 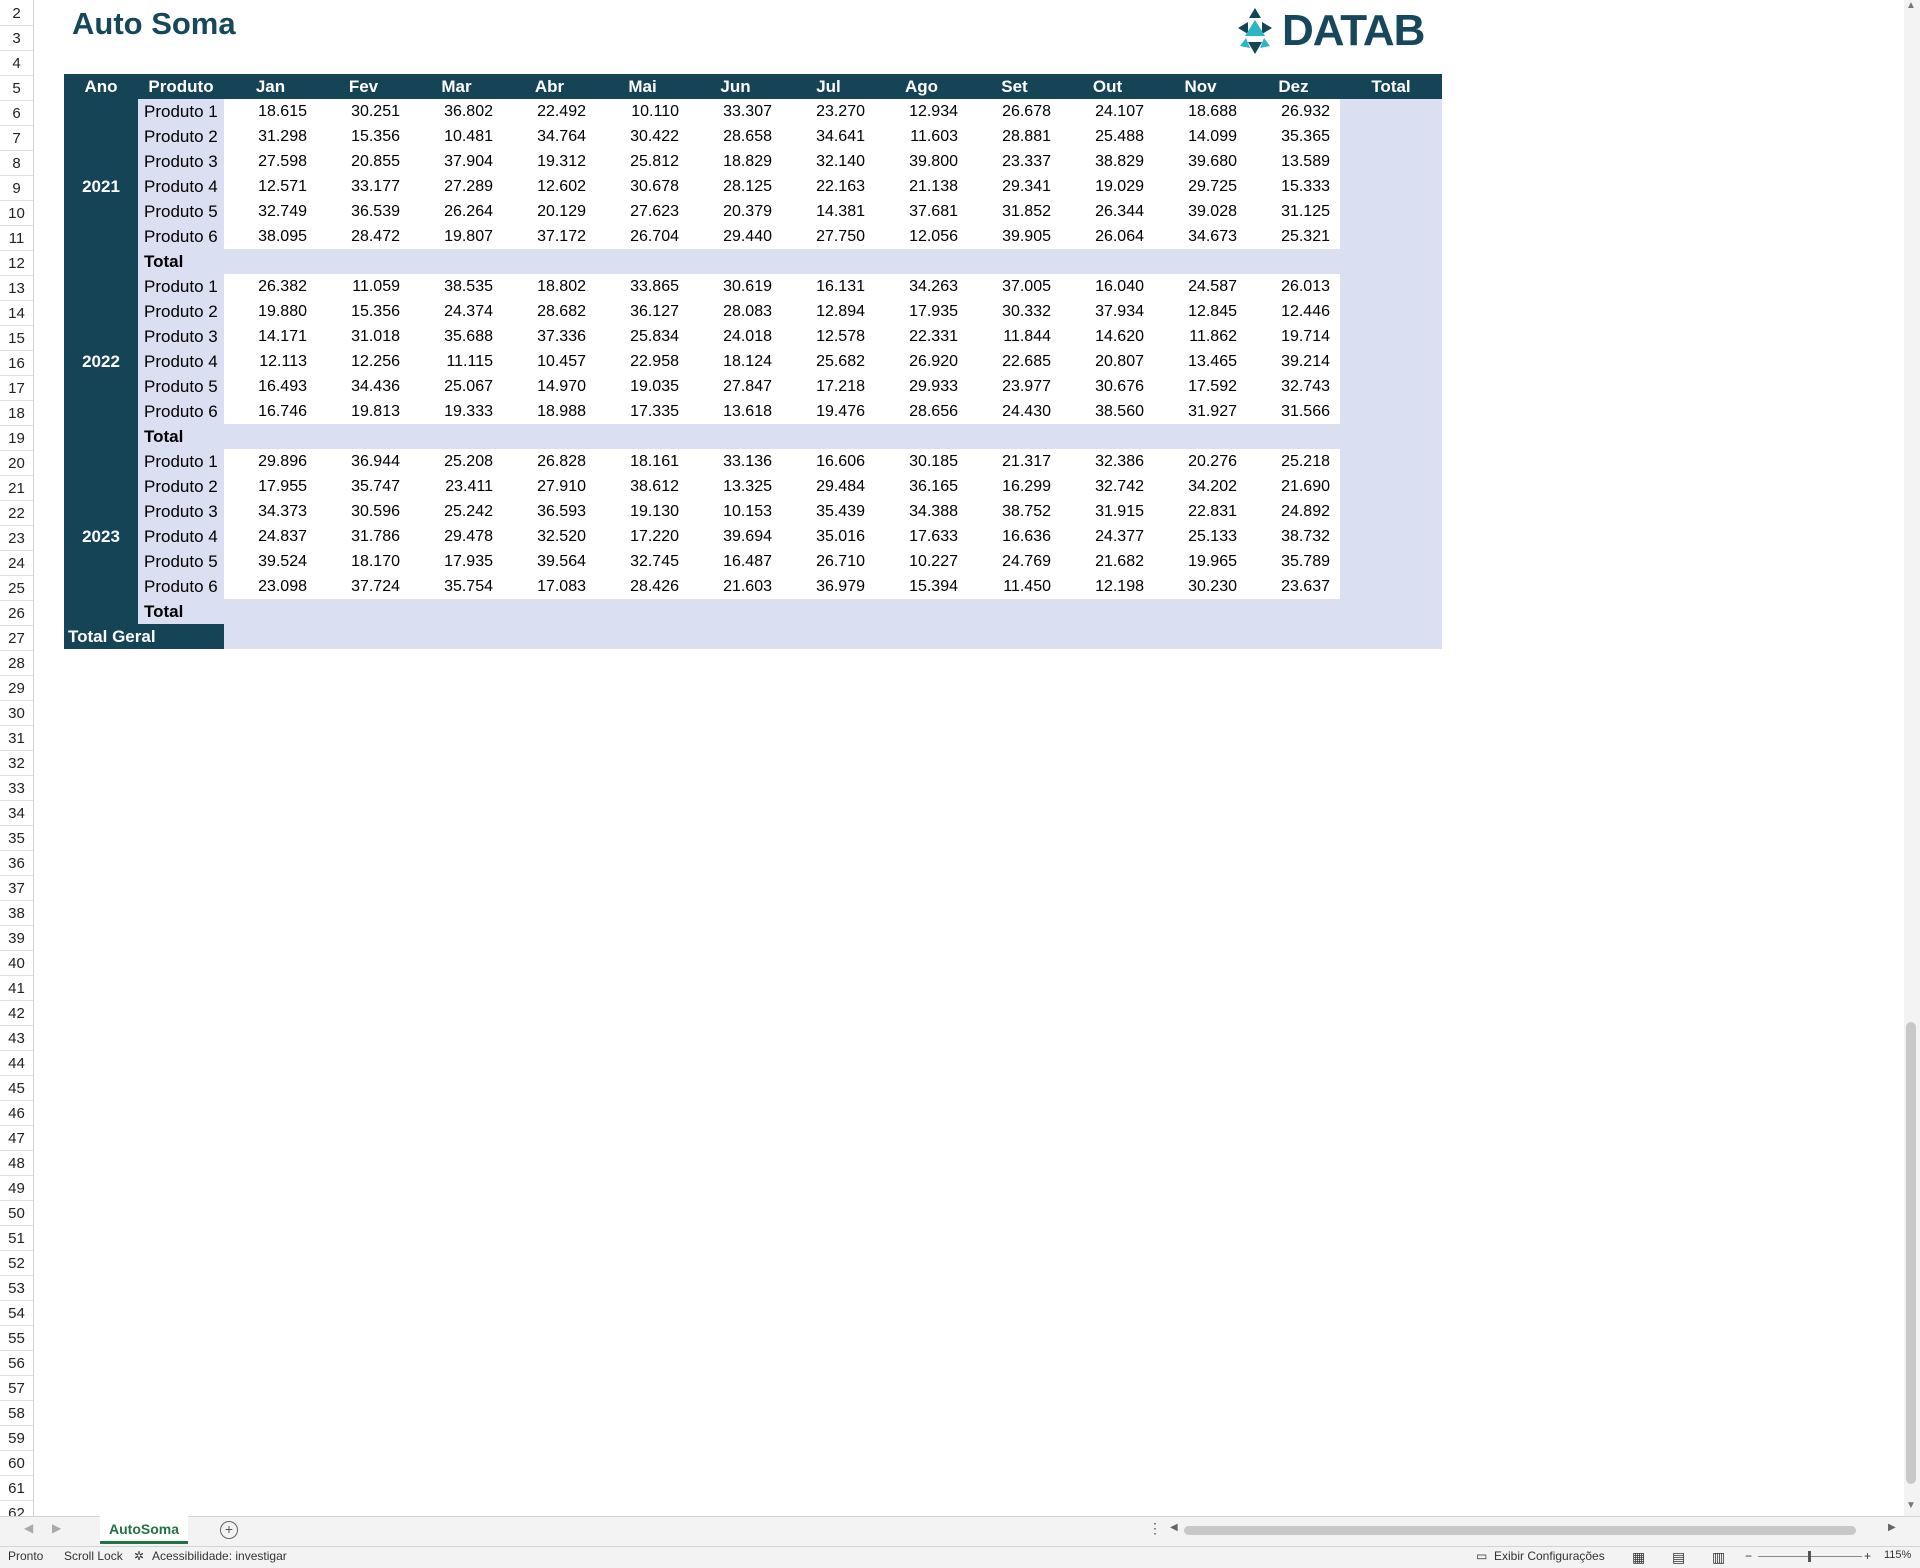 What do you see at coordinates (16, 288) in the screenshot?
I see `row-number: 13` at bounding box center [16, 288].